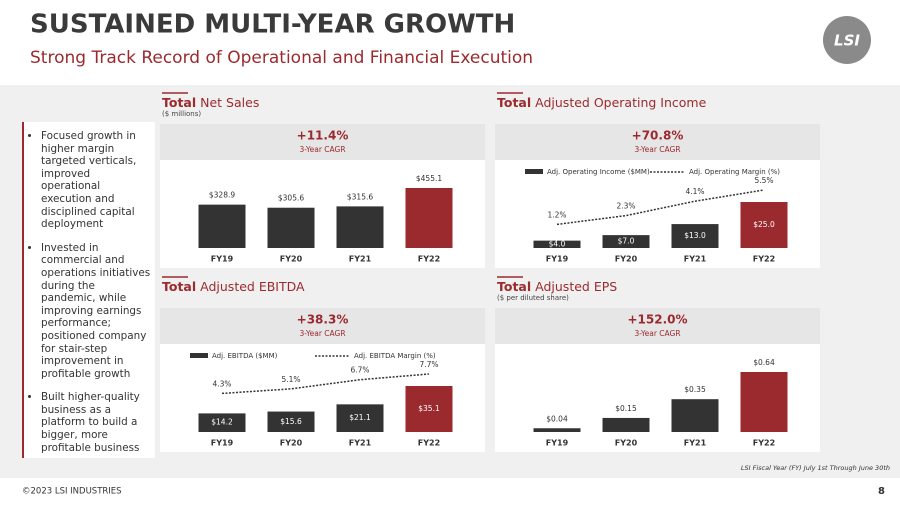  I want to click on title-text: Adjusted EPS, so click(576, 286).